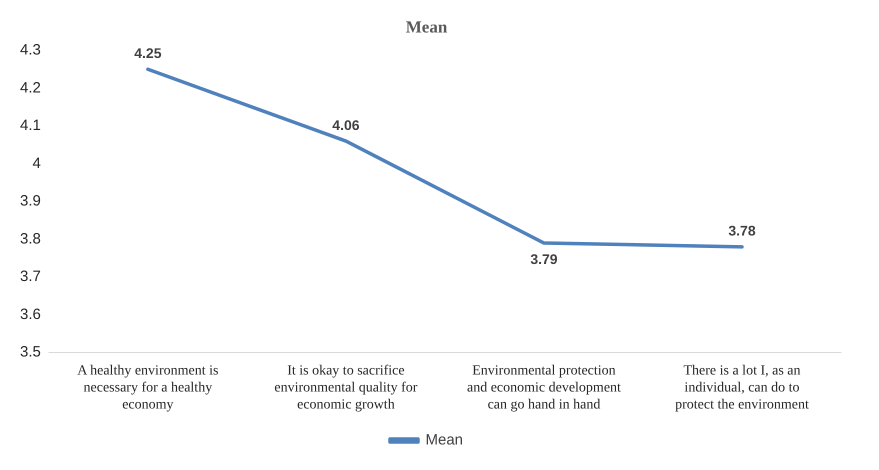  What do you see at coordinates (544, 258) in the screenshot?
I see `data-label: 3.79` at bounding box center [544, 258].